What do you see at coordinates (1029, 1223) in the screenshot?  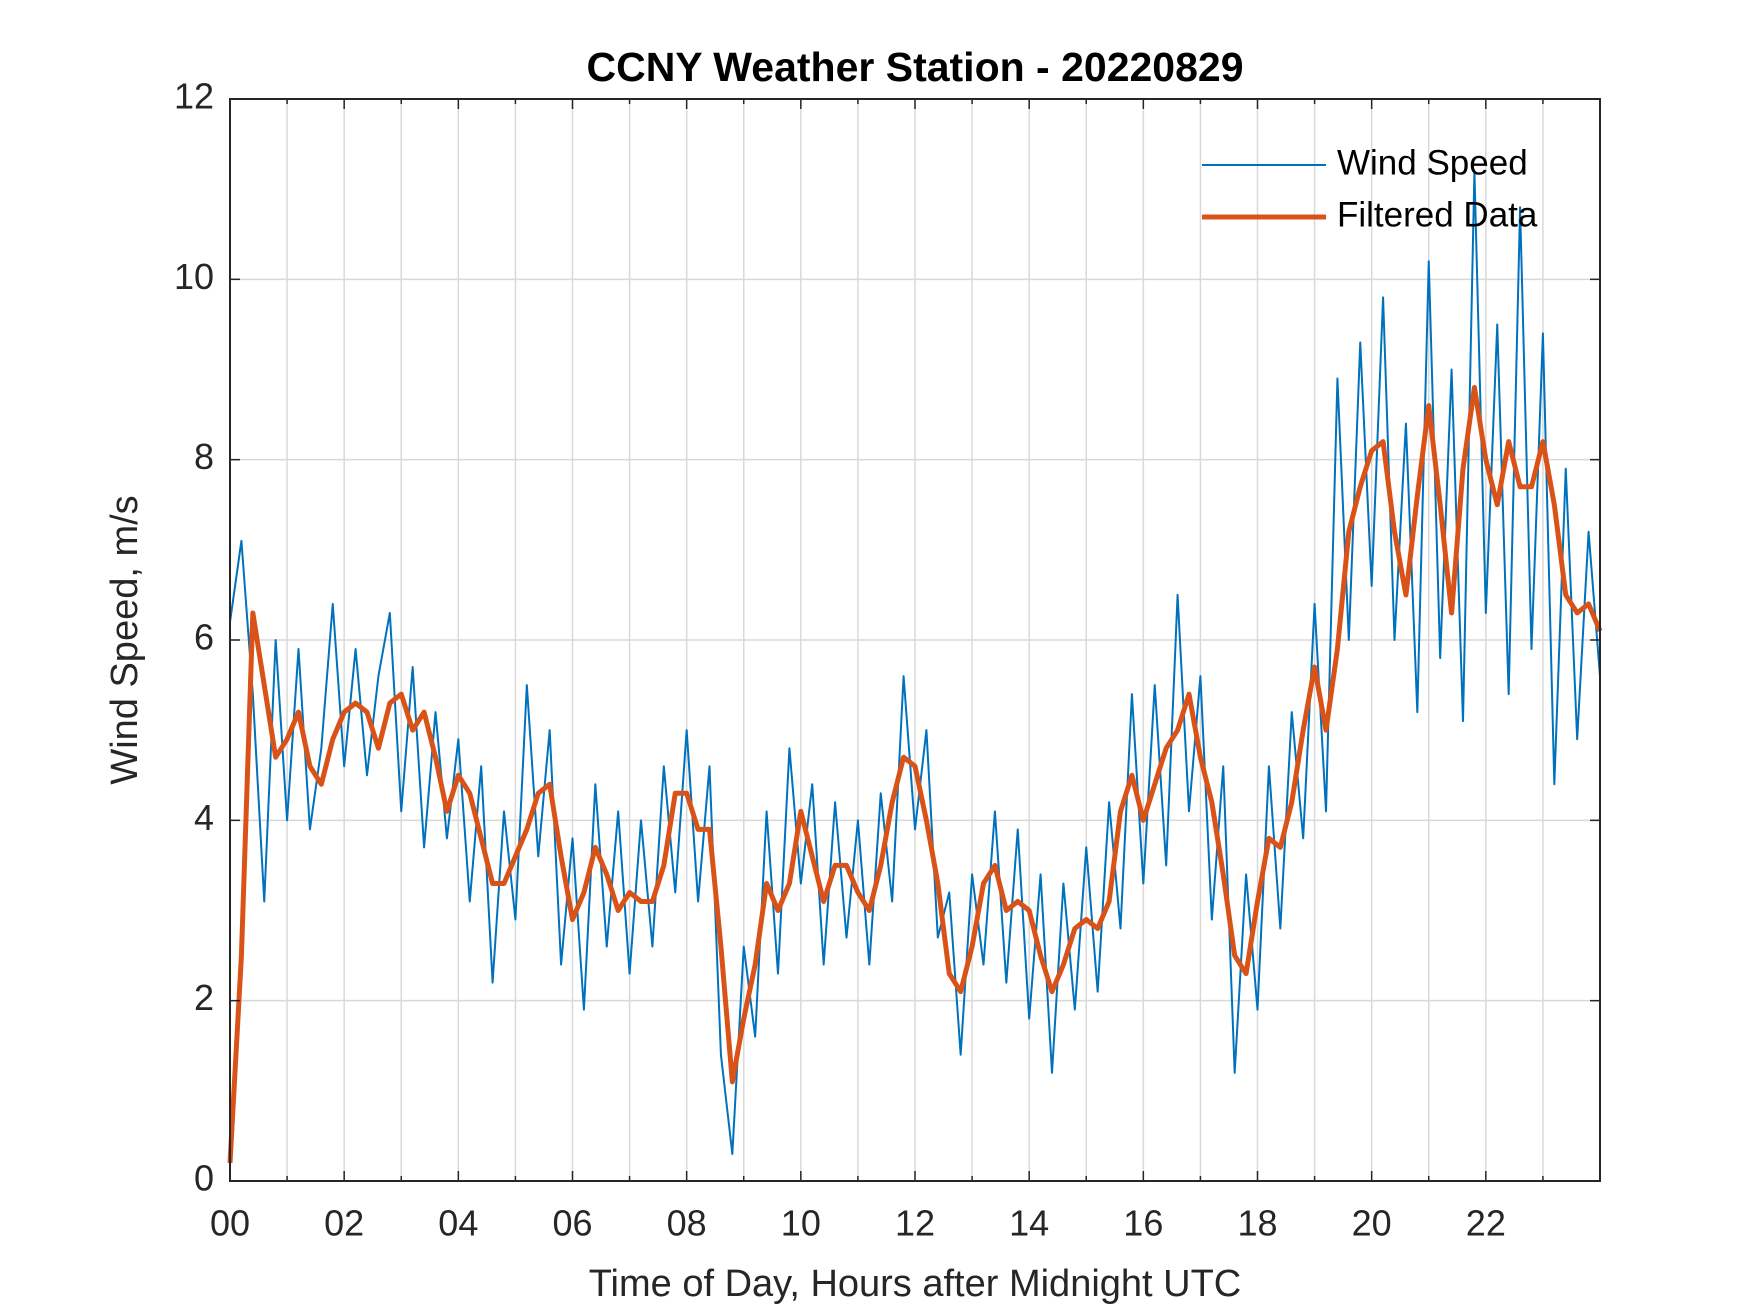 I see `x-tick-label: 14` at bounding box center [1029, 1223].